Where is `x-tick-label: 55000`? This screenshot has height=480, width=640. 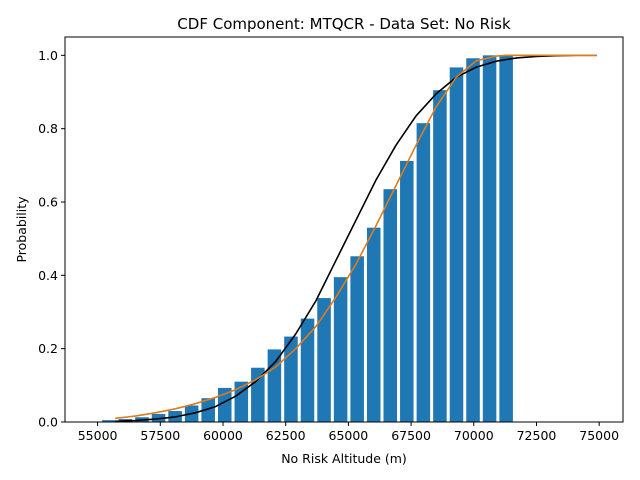 x-tick-label: 55000 is located at coordinates (98, 435).